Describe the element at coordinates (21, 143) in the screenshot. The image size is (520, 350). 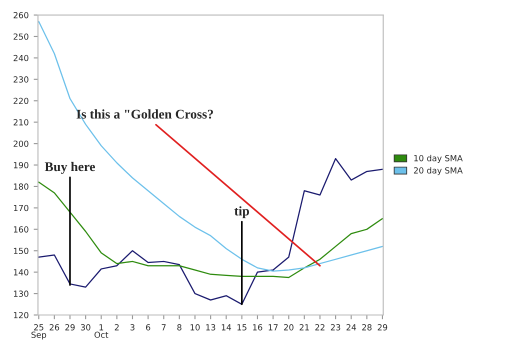
I see `y-tick-label: 200` at that location.